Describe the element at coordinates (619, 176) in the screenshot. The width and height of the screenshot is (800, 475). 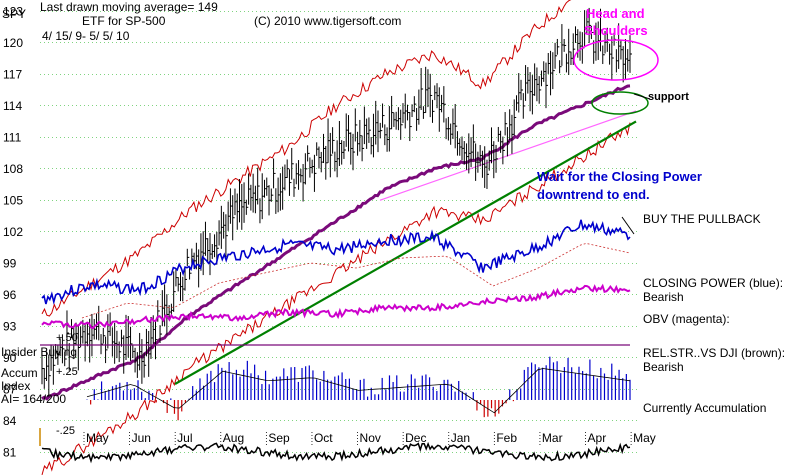
I see `wait-line-1: Wait for the Closing Power` at that location.